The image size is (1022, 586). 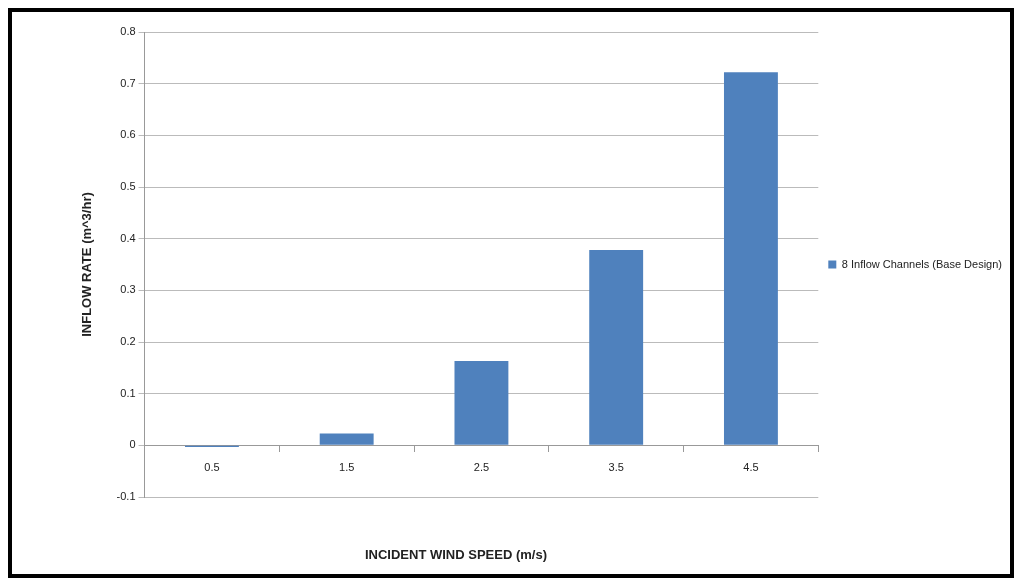 What do you see at coordinates (751, 466) in the screenshot?
I see `x-tick-label: 4.5` at bounding box center [751, 466].